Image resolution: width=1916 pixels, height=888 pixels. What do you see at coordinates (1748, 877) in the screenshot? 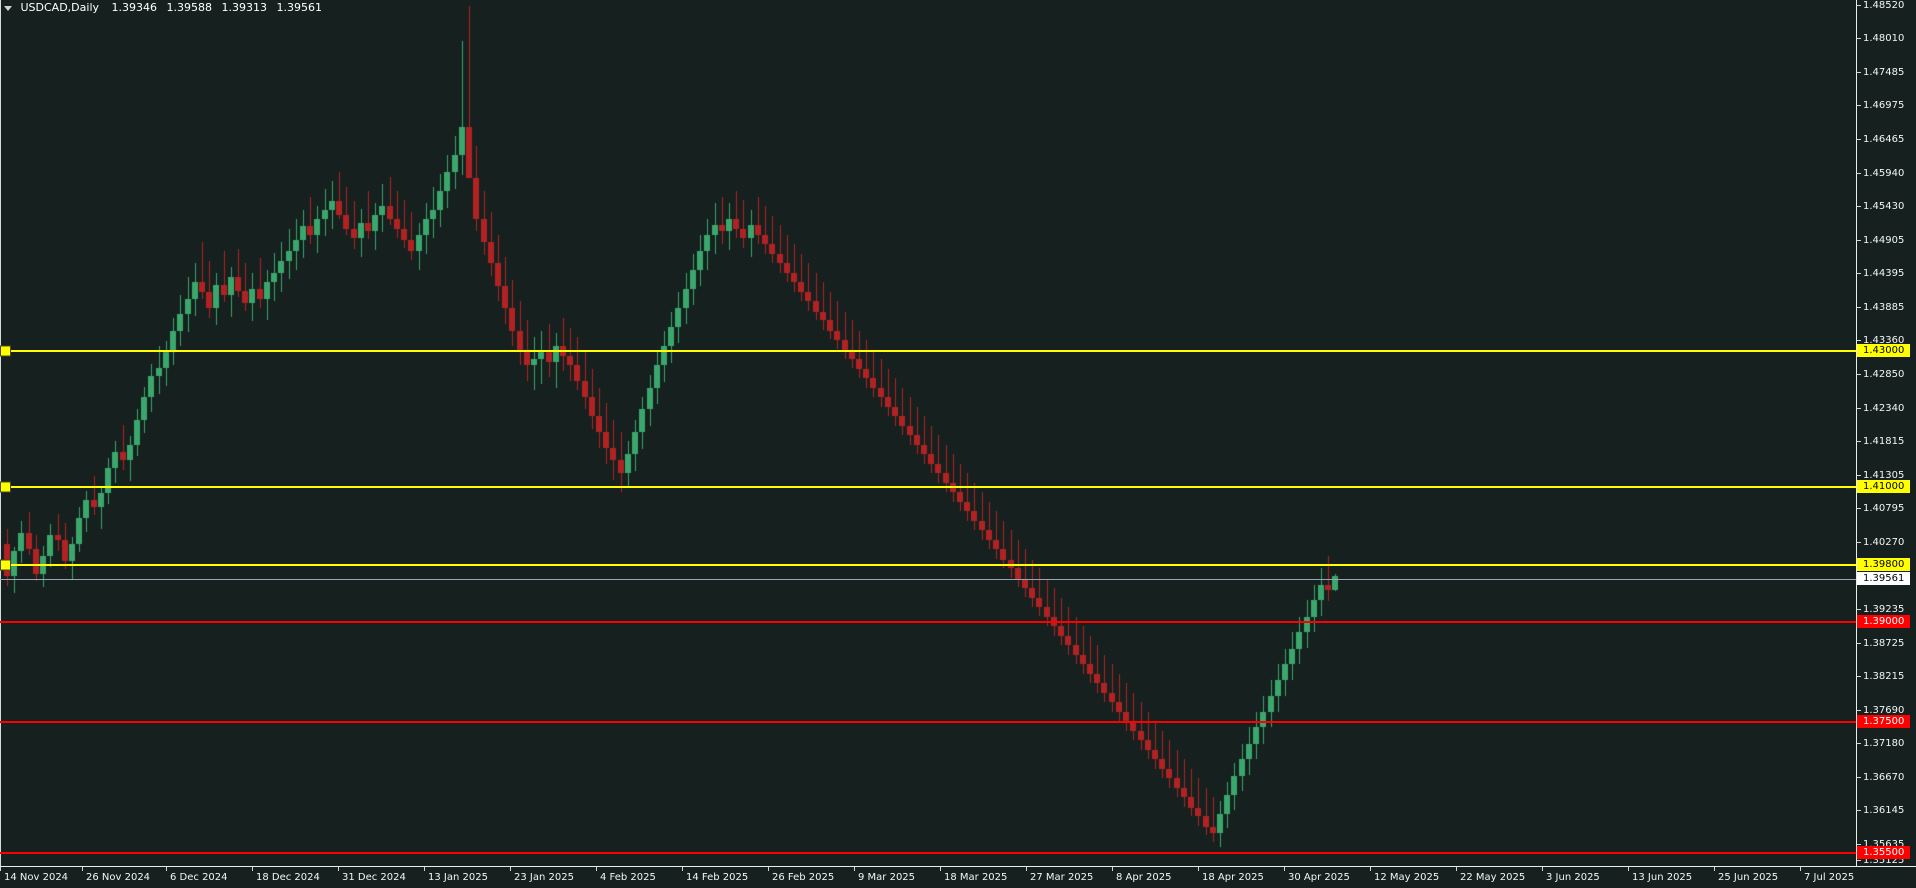
I see `time-tick-label: 25 Jun 2025` at bounding box center [1748, 877].